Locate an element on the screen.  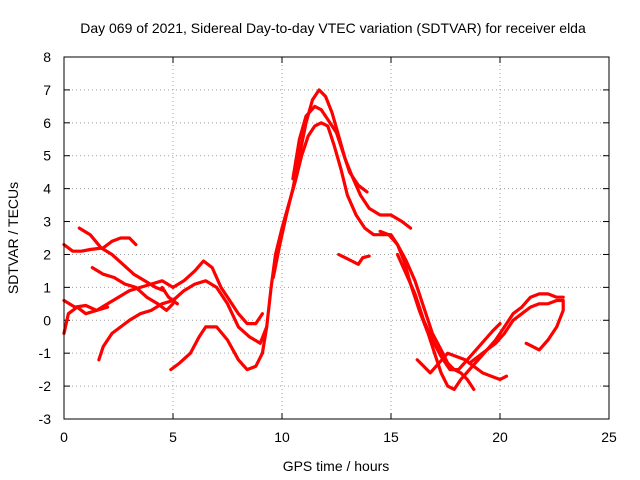
y-tick-label: 4 is located at coordinates (47, 189).